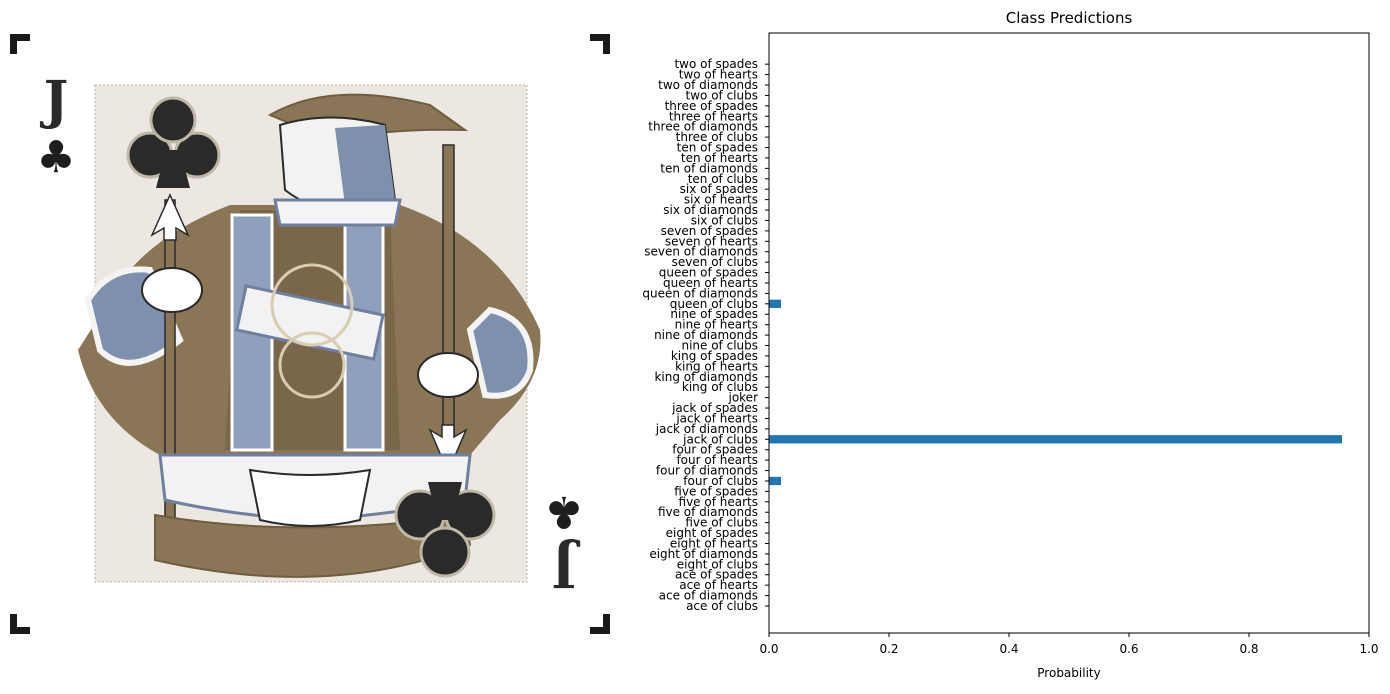 This screenshot has width=1390, height=694. What do you see at coordinates (717, 460) in the screenshot?
I see `y-tick-label-four-of-hearts: four of hearts` at bounding box center [717, 460].